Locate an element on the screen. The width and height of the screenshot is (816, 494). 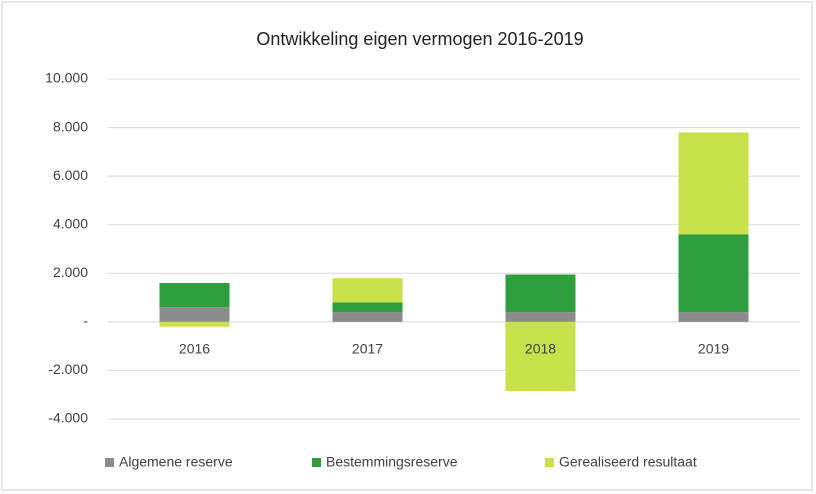
x-tick-label: 2017 is located at coordinates (367, 349).